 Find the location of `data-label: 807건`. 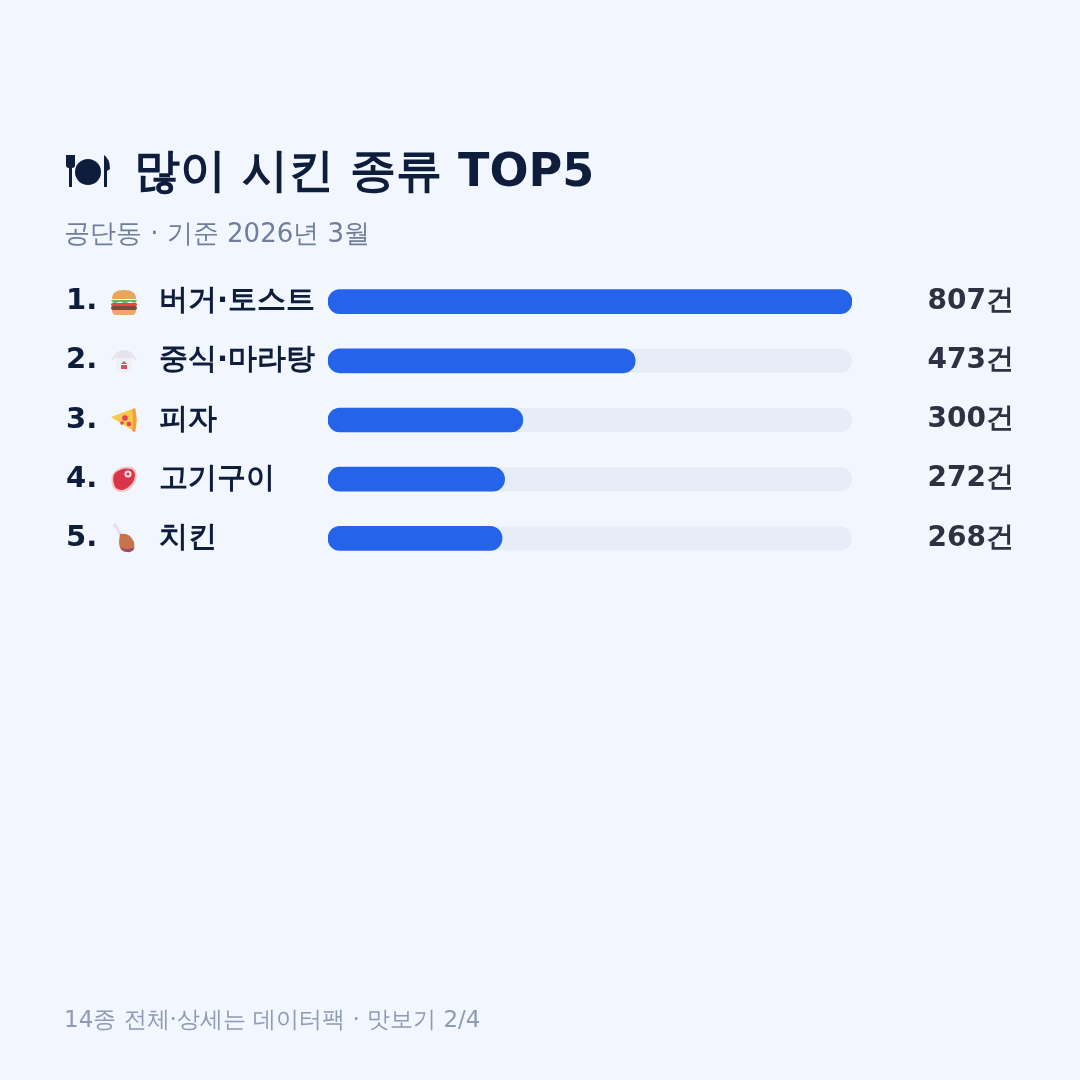

data-label: 807건 is located at coordinates (970, 299).